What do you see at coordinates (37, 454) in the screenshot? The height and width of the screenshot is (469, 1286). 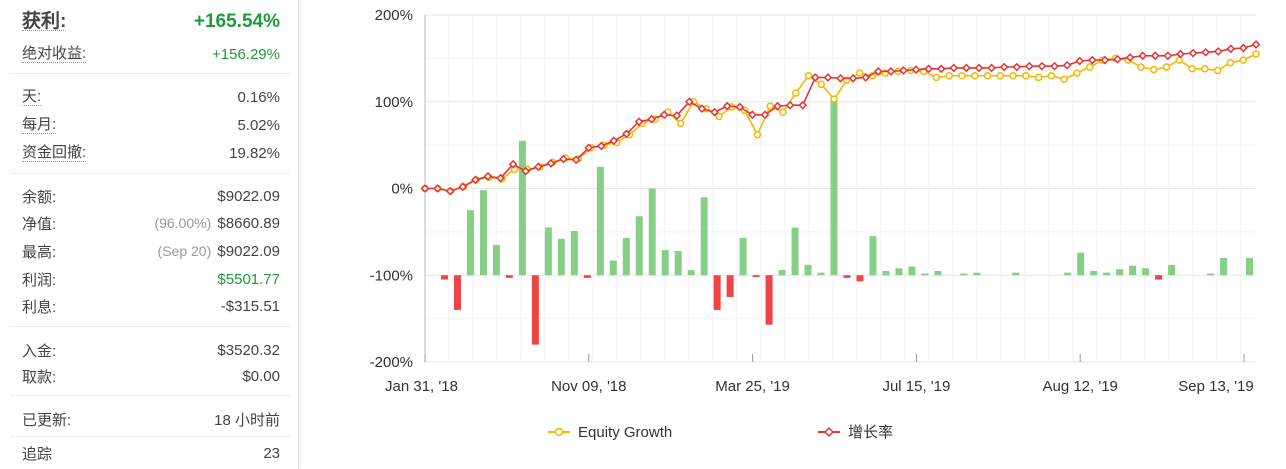 I see `tracking-label: 追踪` at bounding box center [37, 454].